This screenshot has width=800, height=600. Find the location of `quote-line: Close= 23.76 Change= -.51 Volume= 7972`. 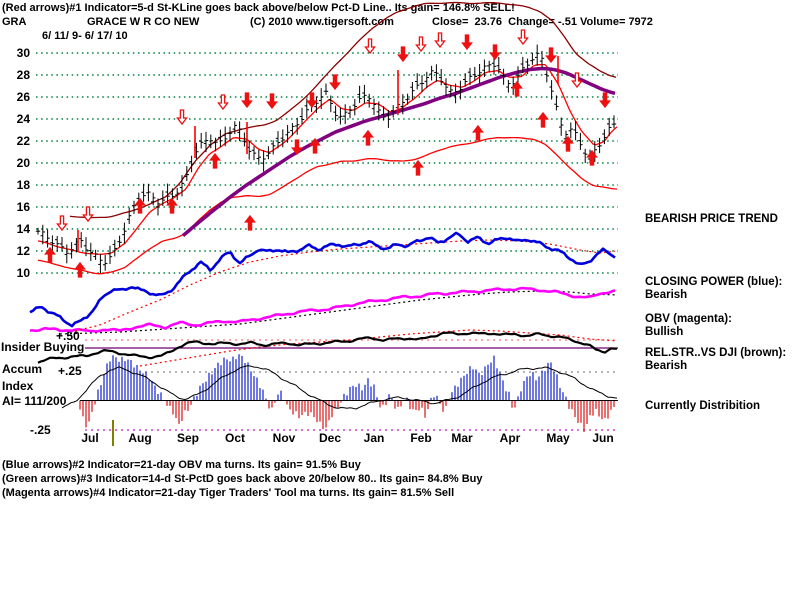

quote-line: Close= 23.76 Change= -.51 Volume= 7972 is located at coordinates (542, 22).